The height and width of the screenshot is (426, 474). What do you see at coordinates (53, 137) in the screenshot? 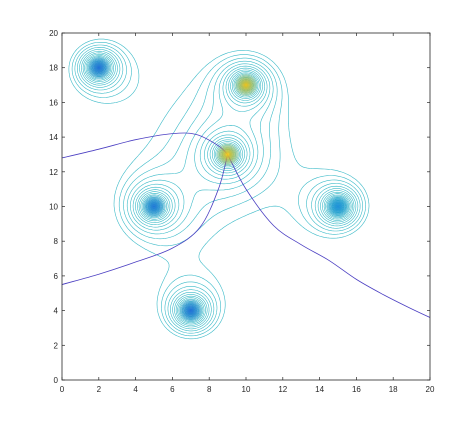
I see `y-tick-label: 14` at bounding box center [53, 137].